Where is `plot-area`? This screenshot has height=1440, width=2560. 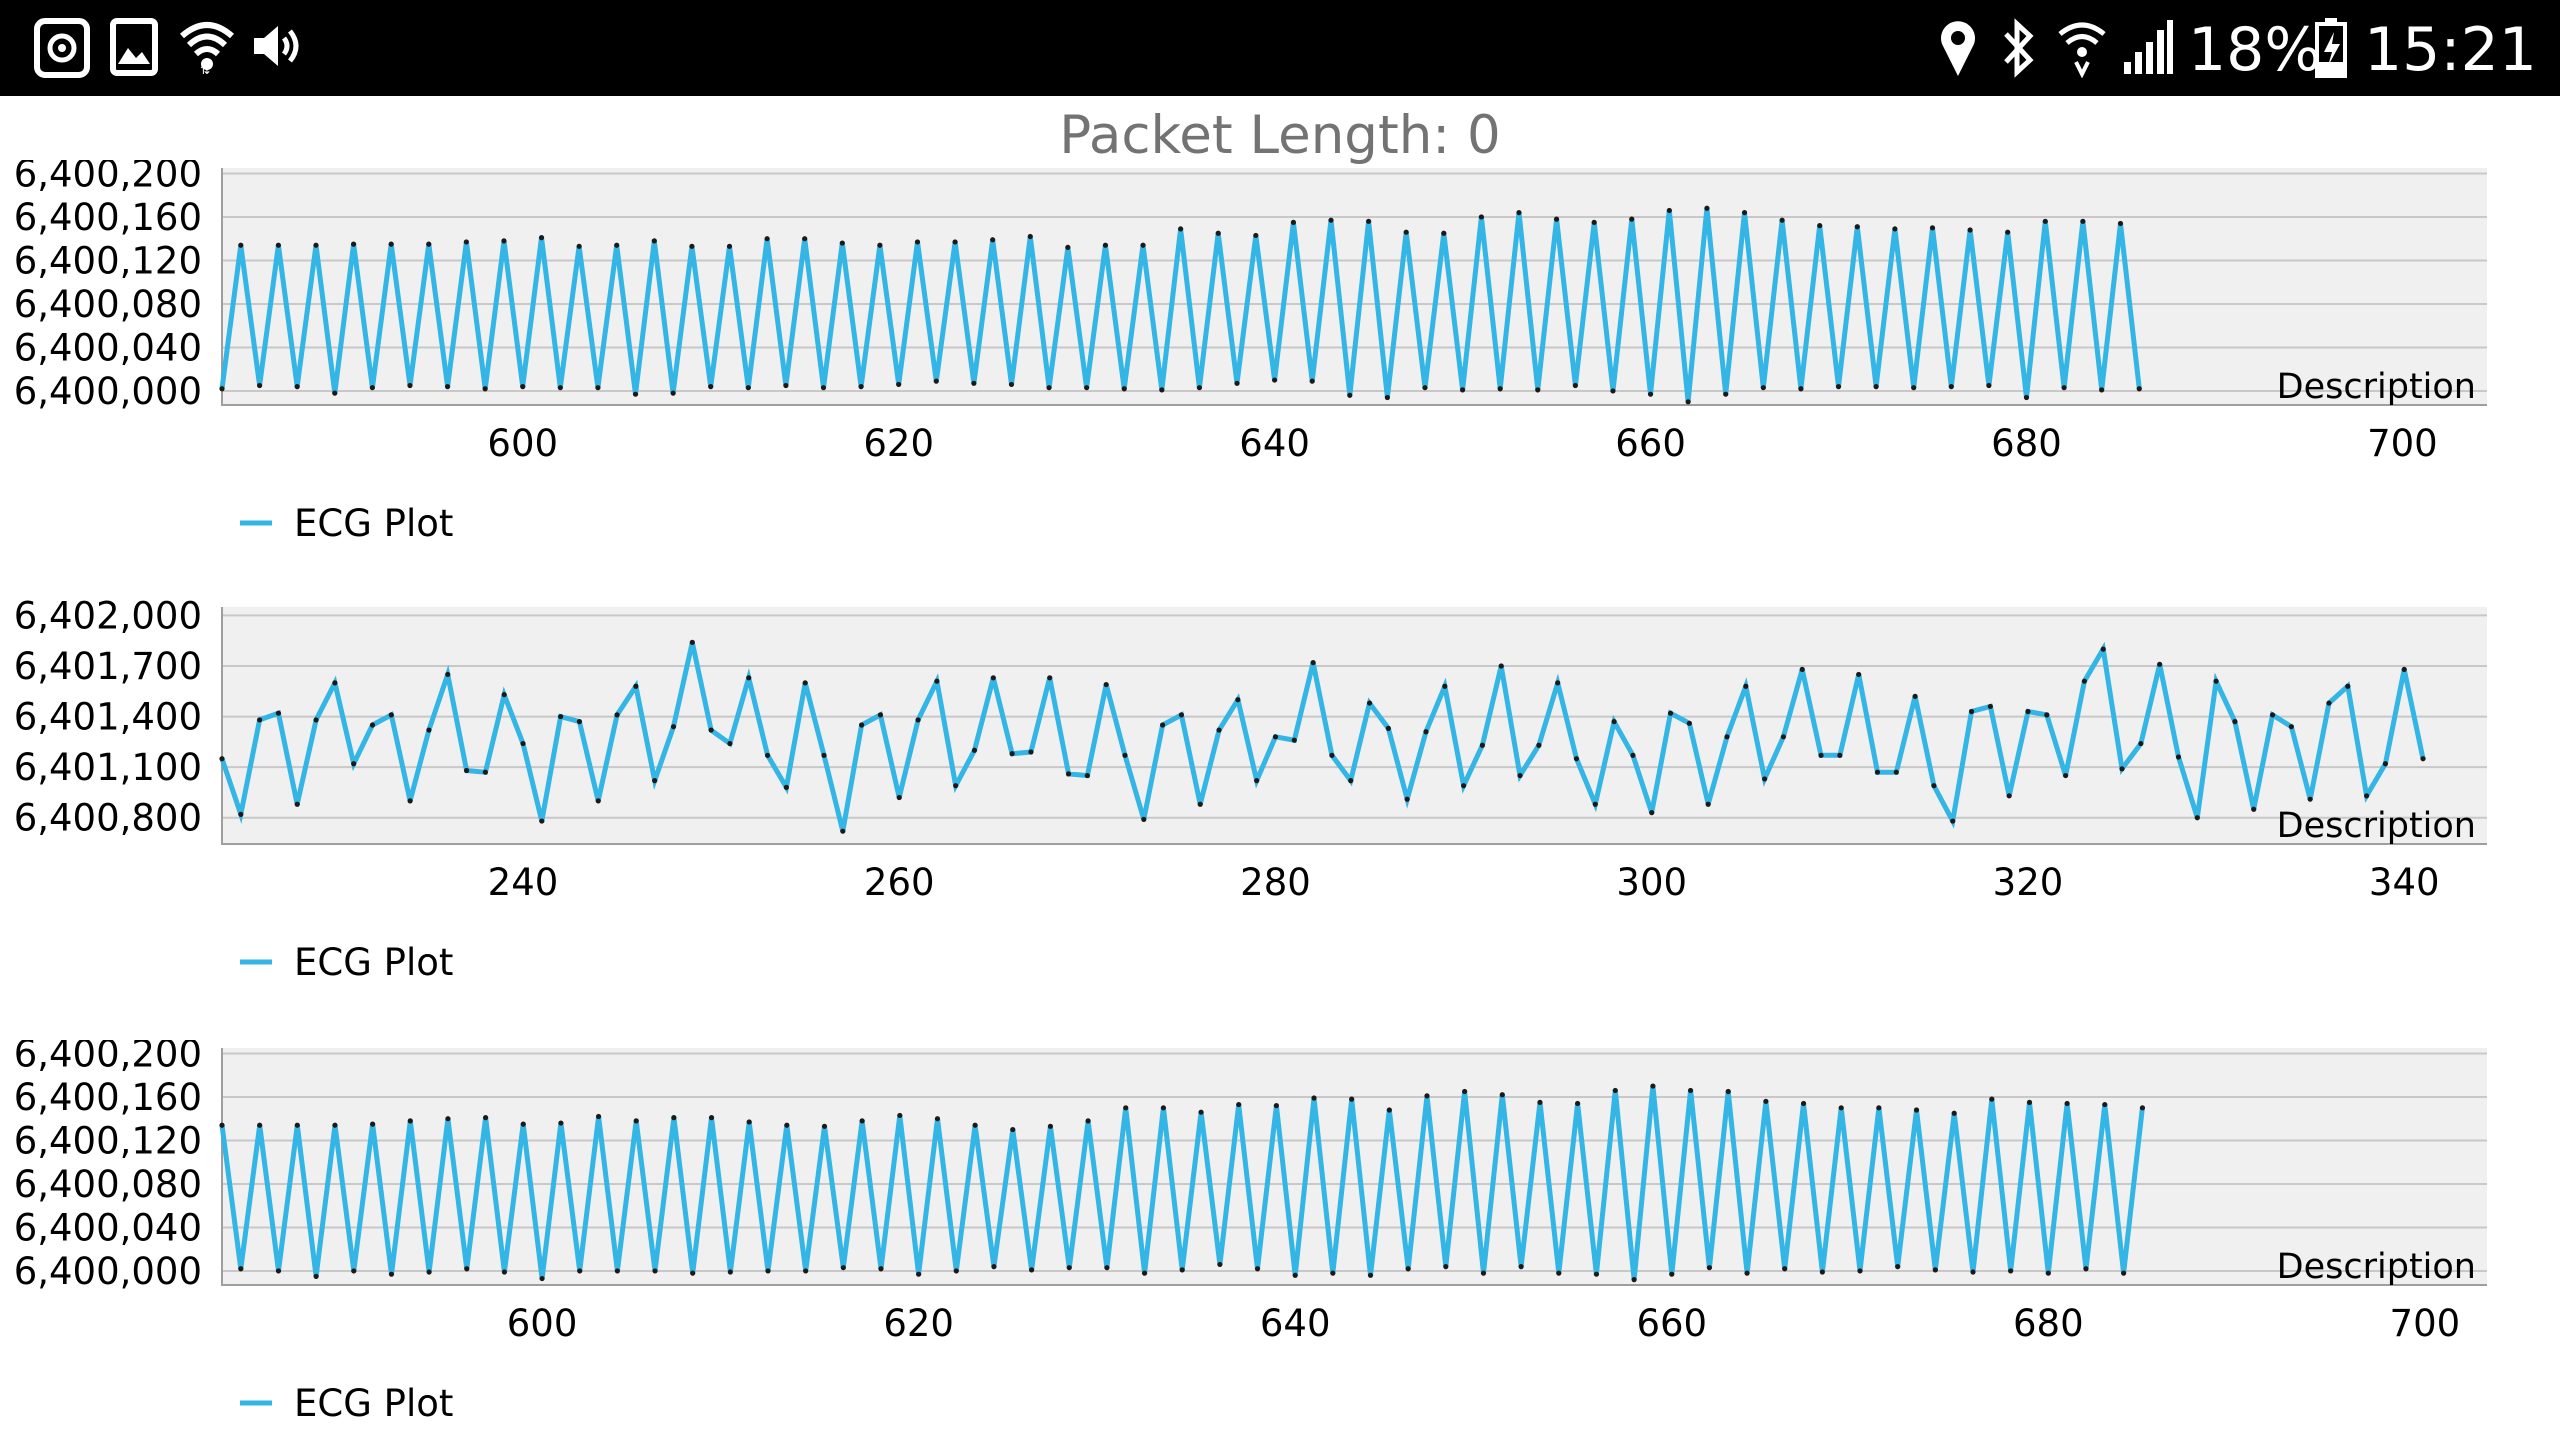
plot-area is located at coordinates (1354, 725).